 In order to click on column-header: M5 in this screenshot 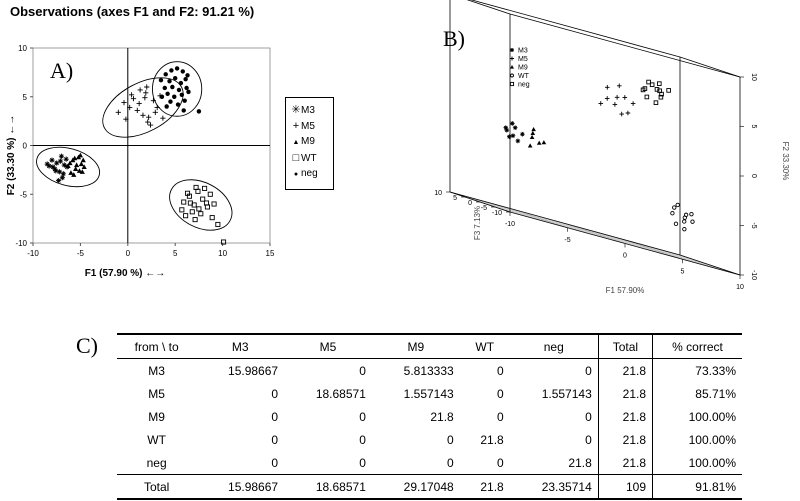, I will do `click(328, 346)`.